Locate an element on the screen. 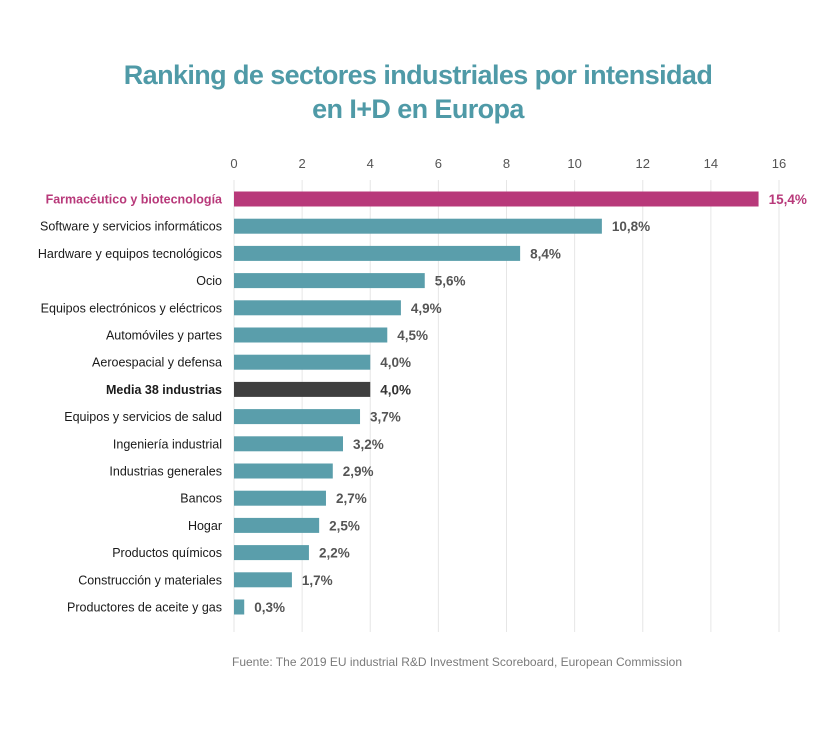 This screenshot has width=836, height=747. category-label: Media 38 industrias is located at coordinates (164, 390).